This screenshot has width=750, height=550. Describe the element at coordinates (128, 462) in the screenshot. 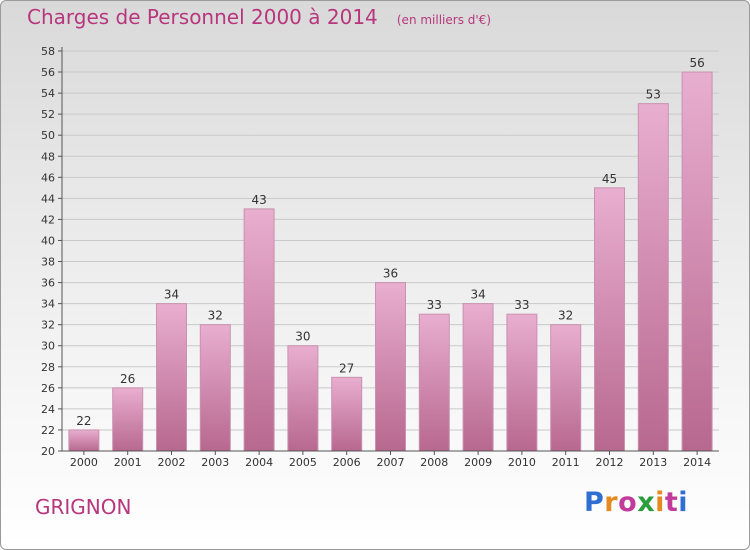

I see `x-tick-label: 2001` at that location.